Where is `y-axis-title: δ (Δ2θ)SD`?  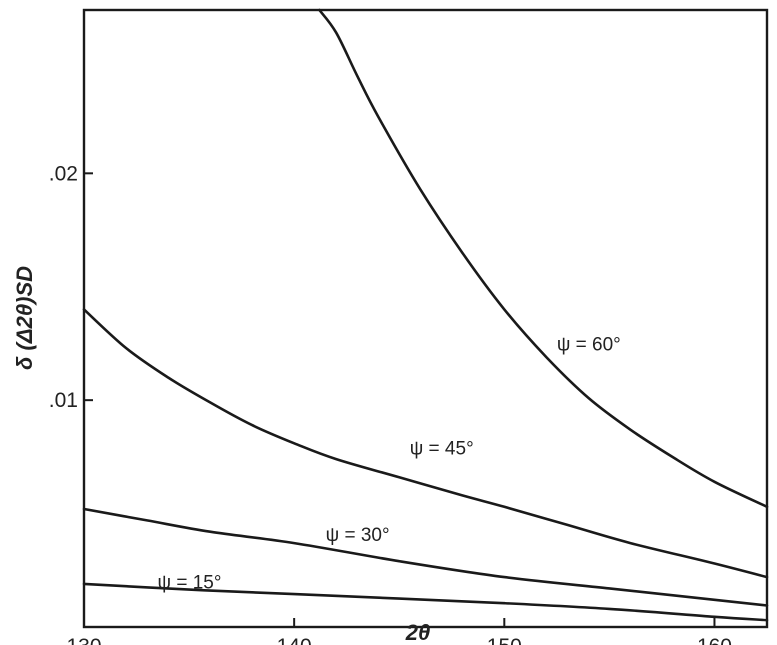 y-axis-title: δ (Δ2θ)SD is located at coordinates (24, 318).